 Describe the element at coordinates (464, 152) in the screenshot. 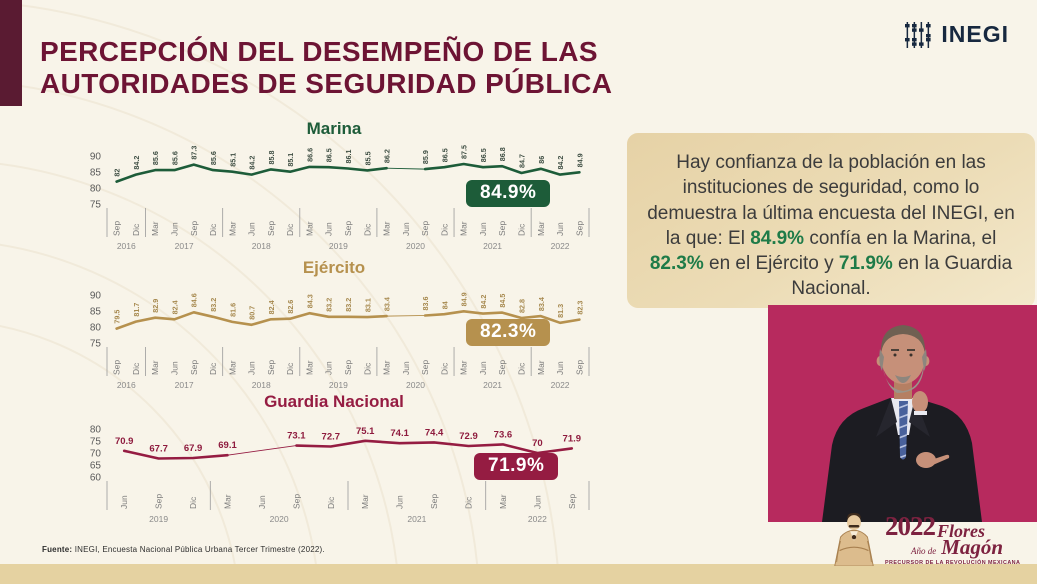

I see `svg-text: 87.5` at that location.